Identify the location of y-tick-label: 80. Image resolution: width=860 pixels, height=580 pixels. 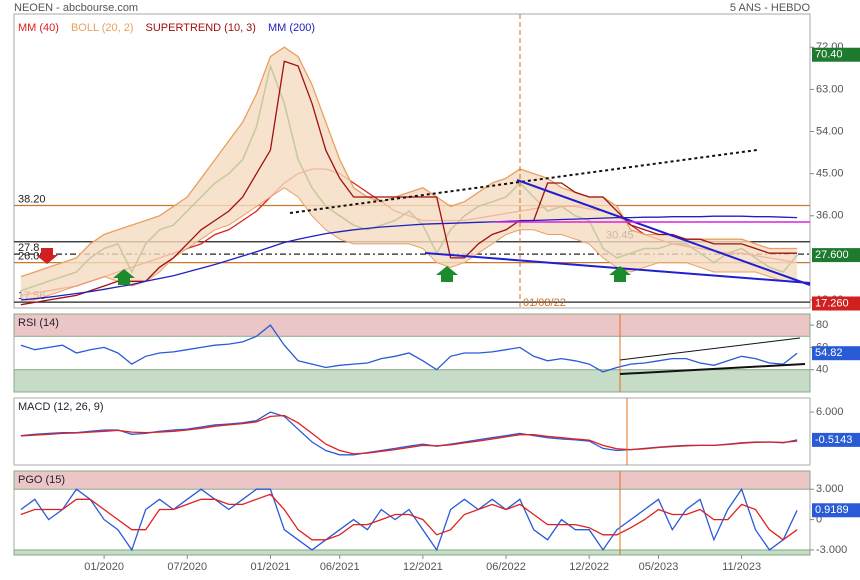
(822, 325).